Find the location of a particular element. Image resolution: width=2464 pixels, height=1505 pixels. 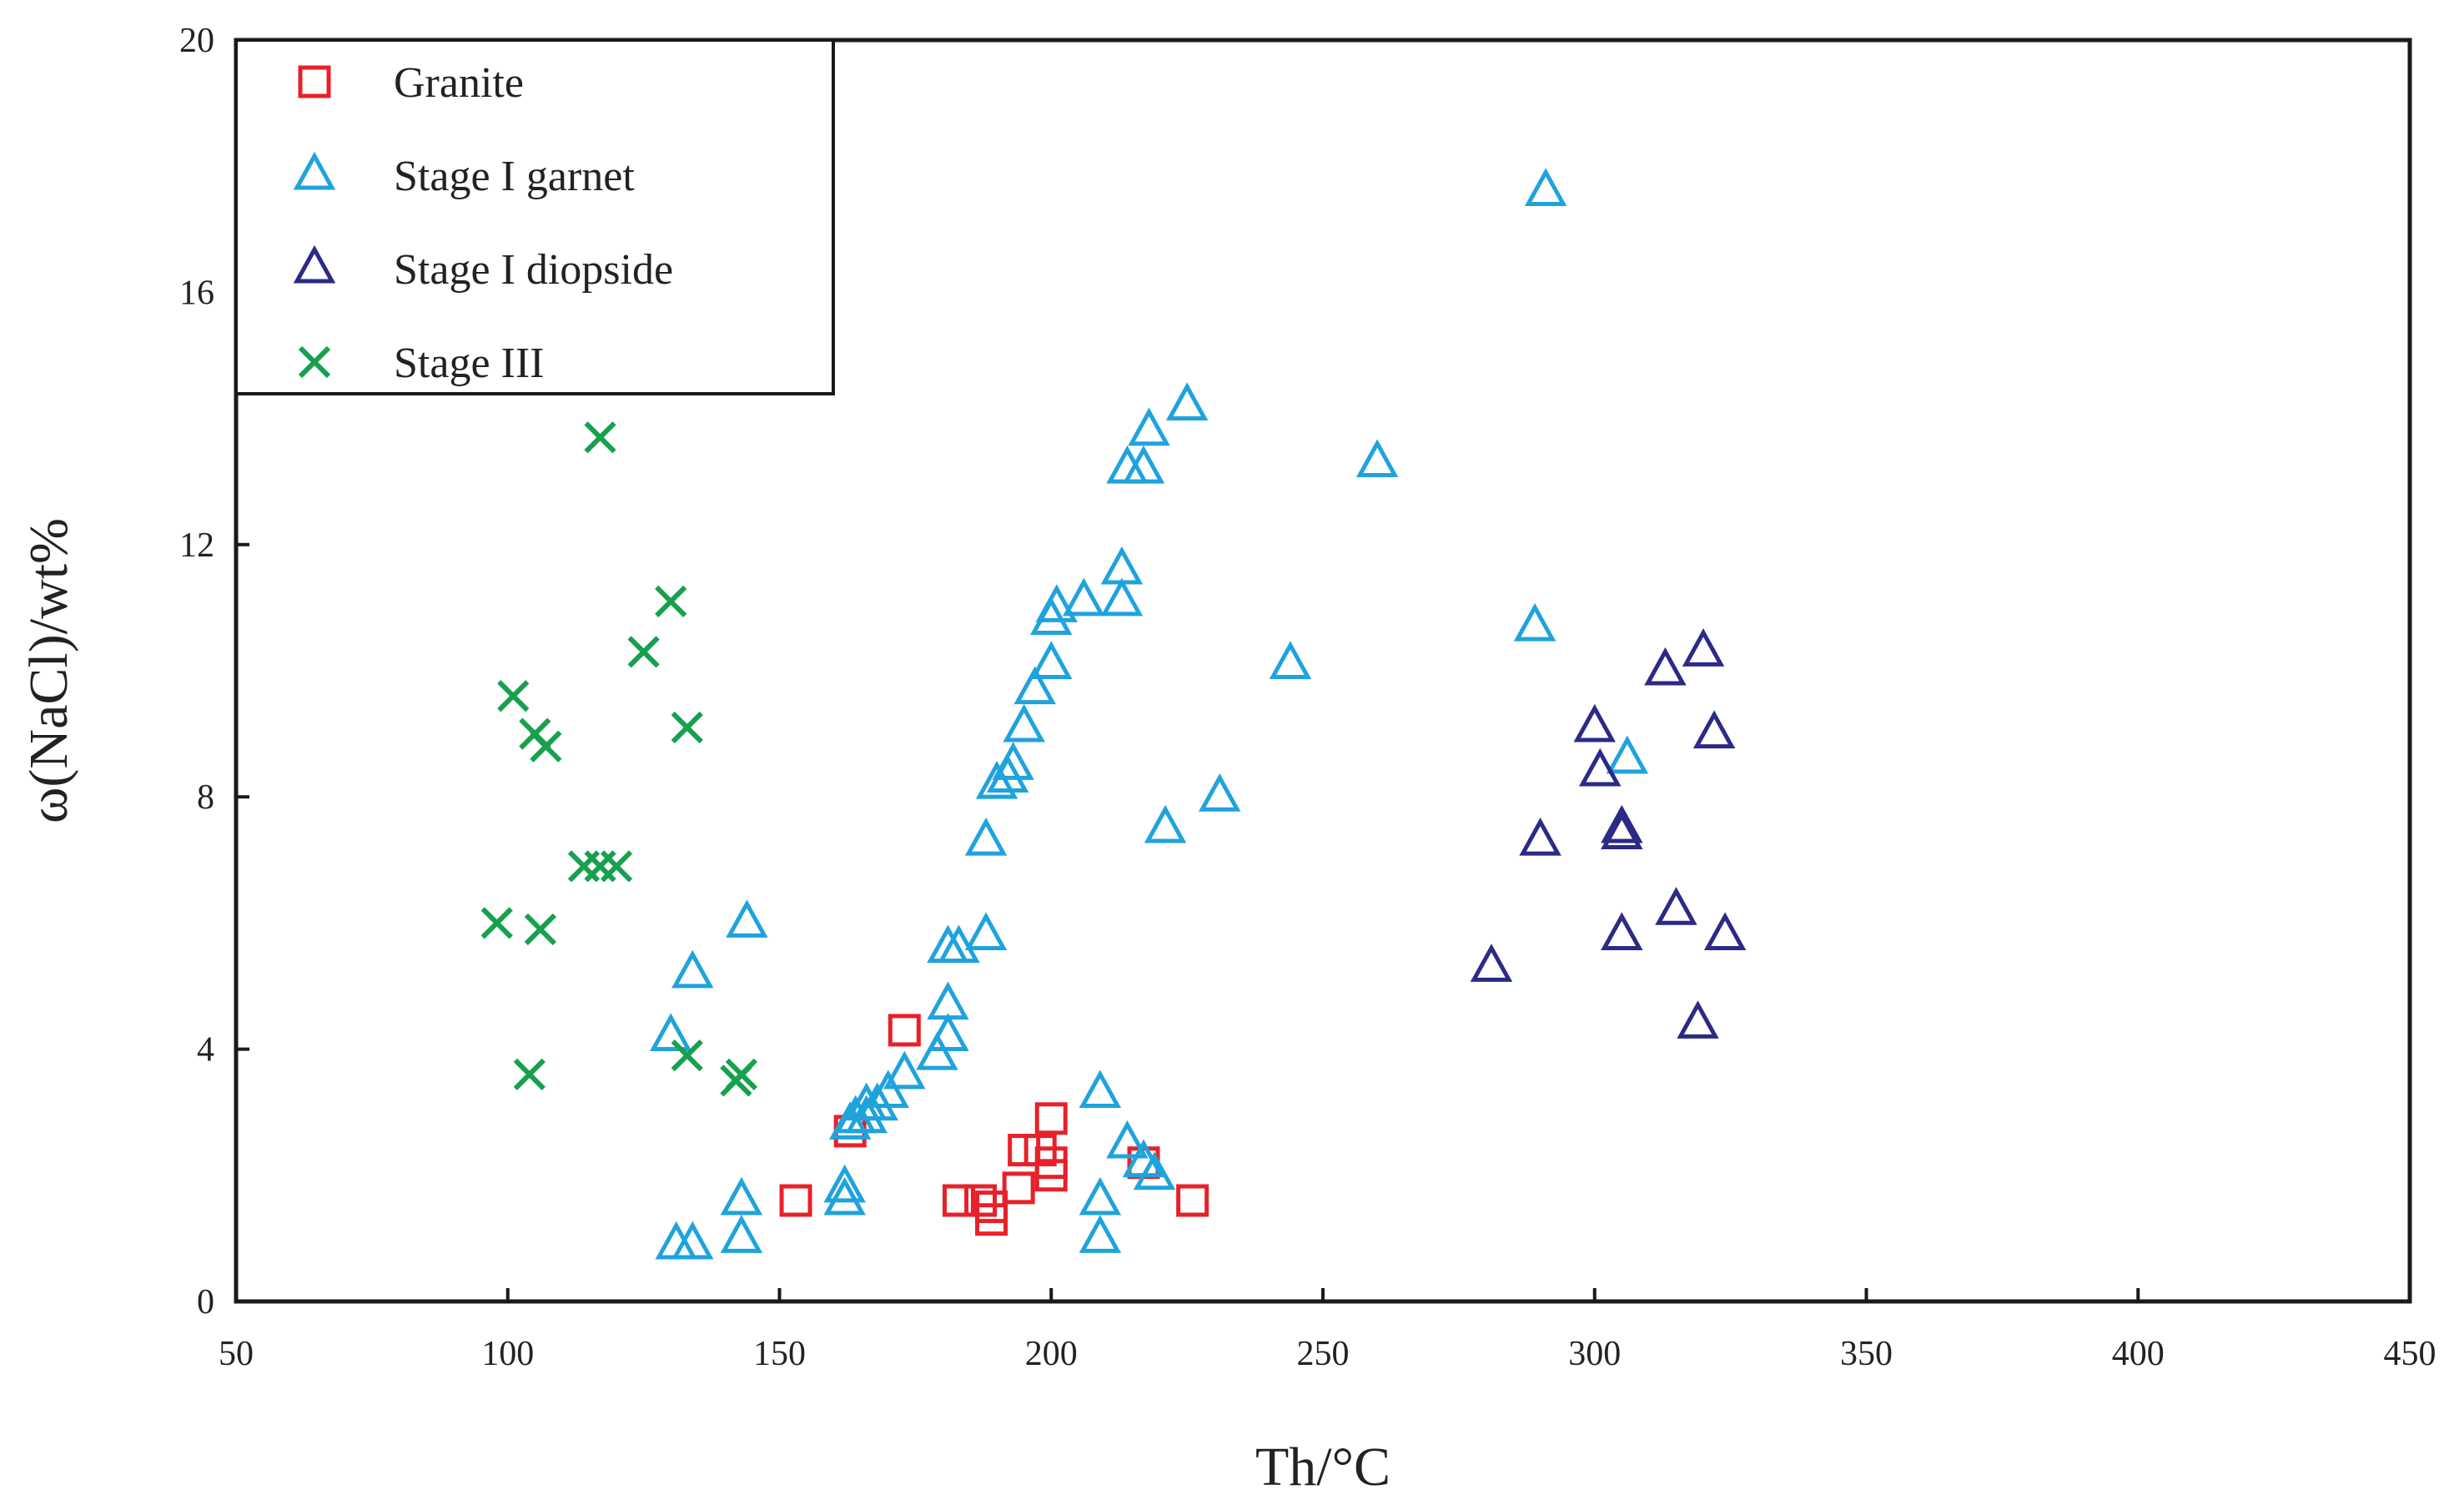

x-tick-label: 300 is located at coordinates (1594, 1354).